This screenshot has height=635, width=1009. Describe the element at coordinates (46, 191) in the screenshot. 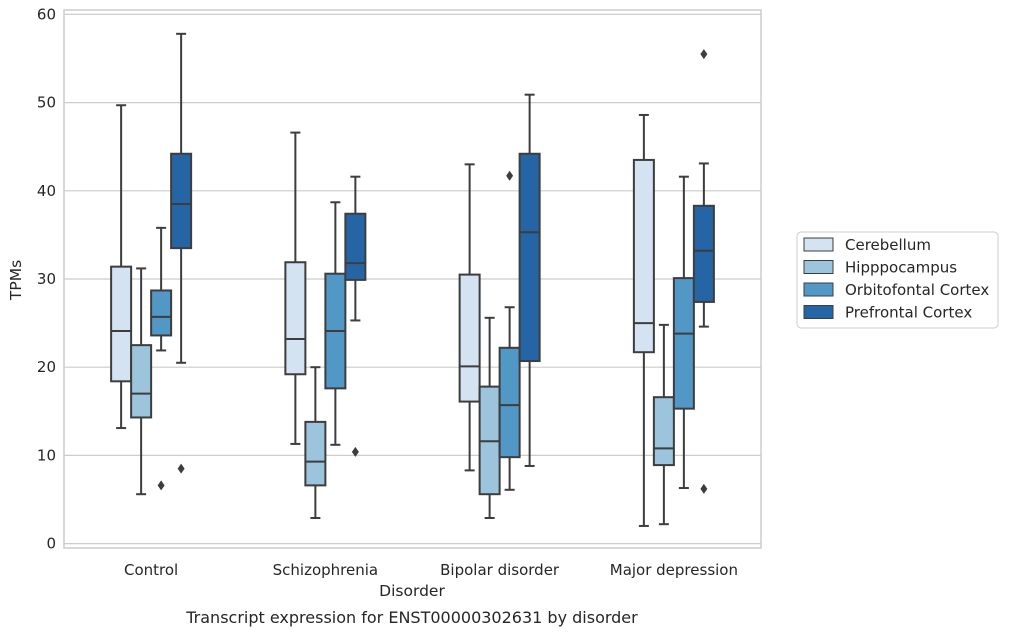

I see `y-tick-label: 40` at that location.